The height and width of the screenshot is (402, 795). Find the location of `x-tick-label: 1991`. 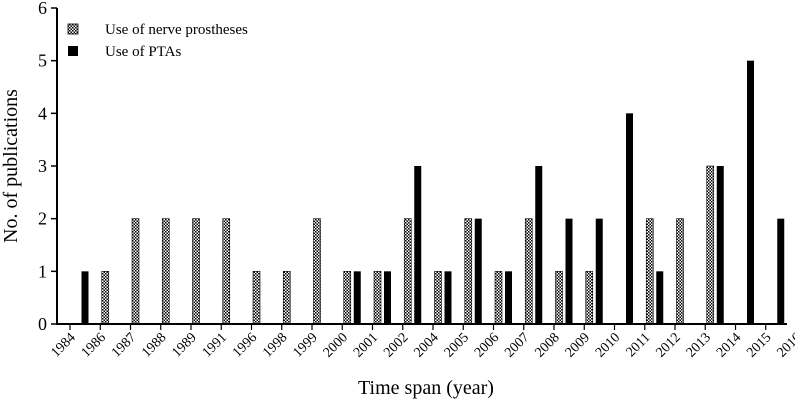

x-tick-label: 1991 is located at coordinates (215, 345).